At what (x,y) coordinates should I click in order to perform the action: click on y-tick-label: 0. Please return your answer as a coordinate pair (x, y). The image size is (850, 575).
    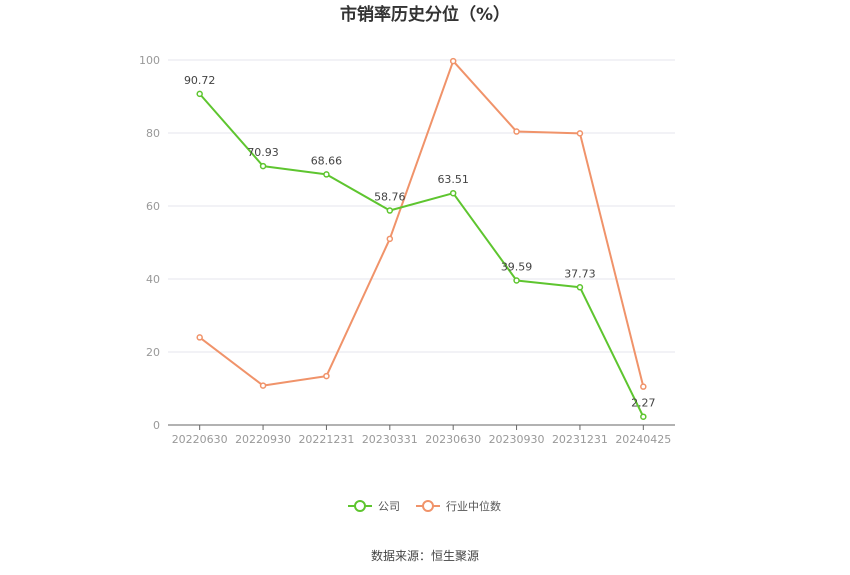
    Looking at the image, I should click on (156, 425).